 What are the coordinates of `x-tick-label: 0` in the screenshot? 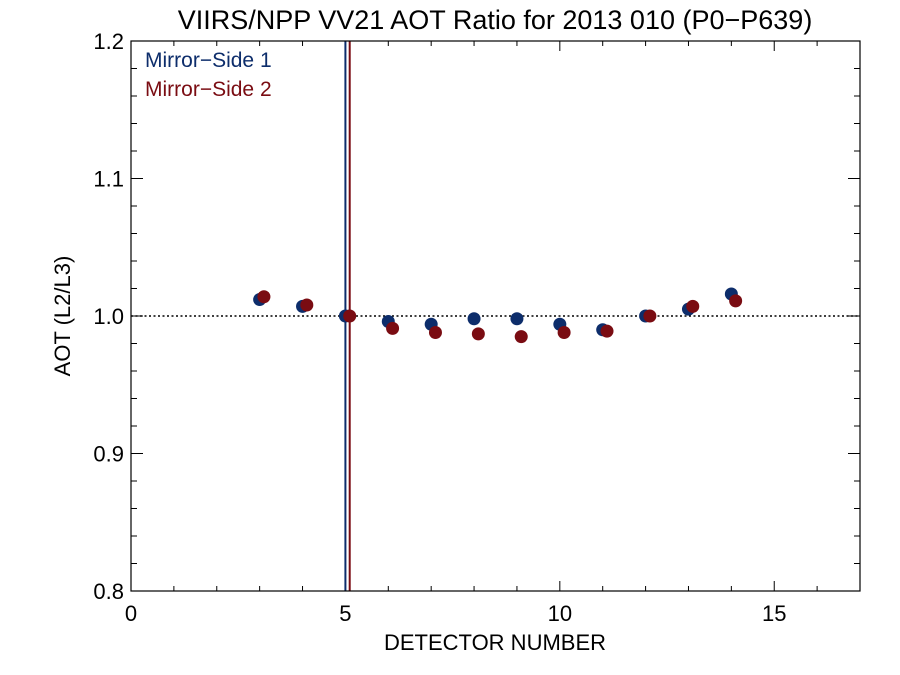 It's located at (131, 613).